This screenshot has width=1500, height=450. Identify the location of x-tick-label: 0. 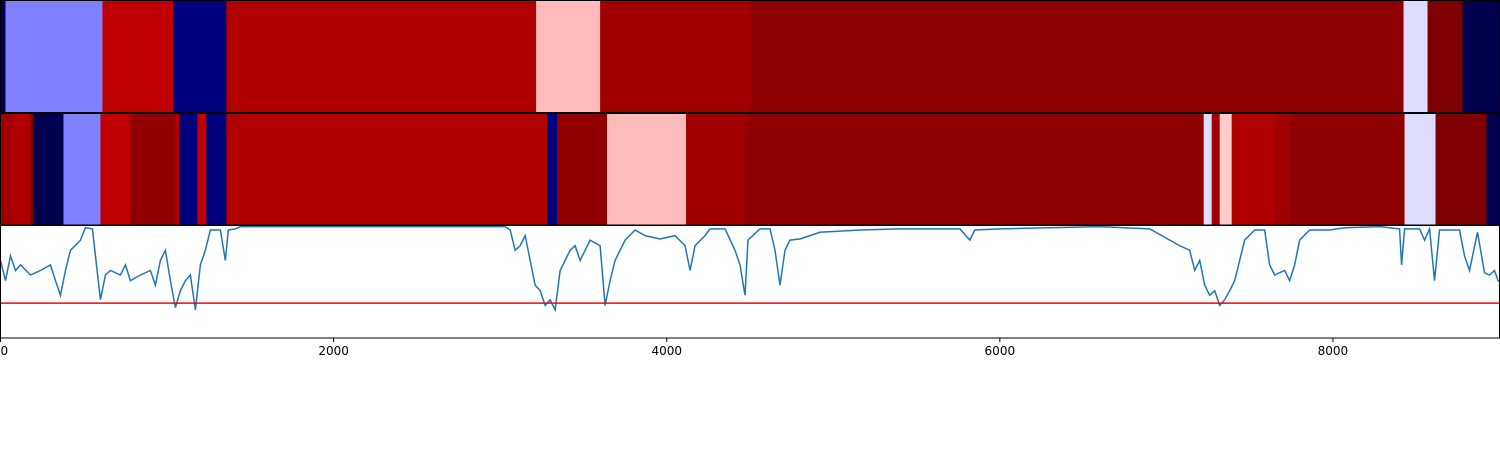
(5, 351).